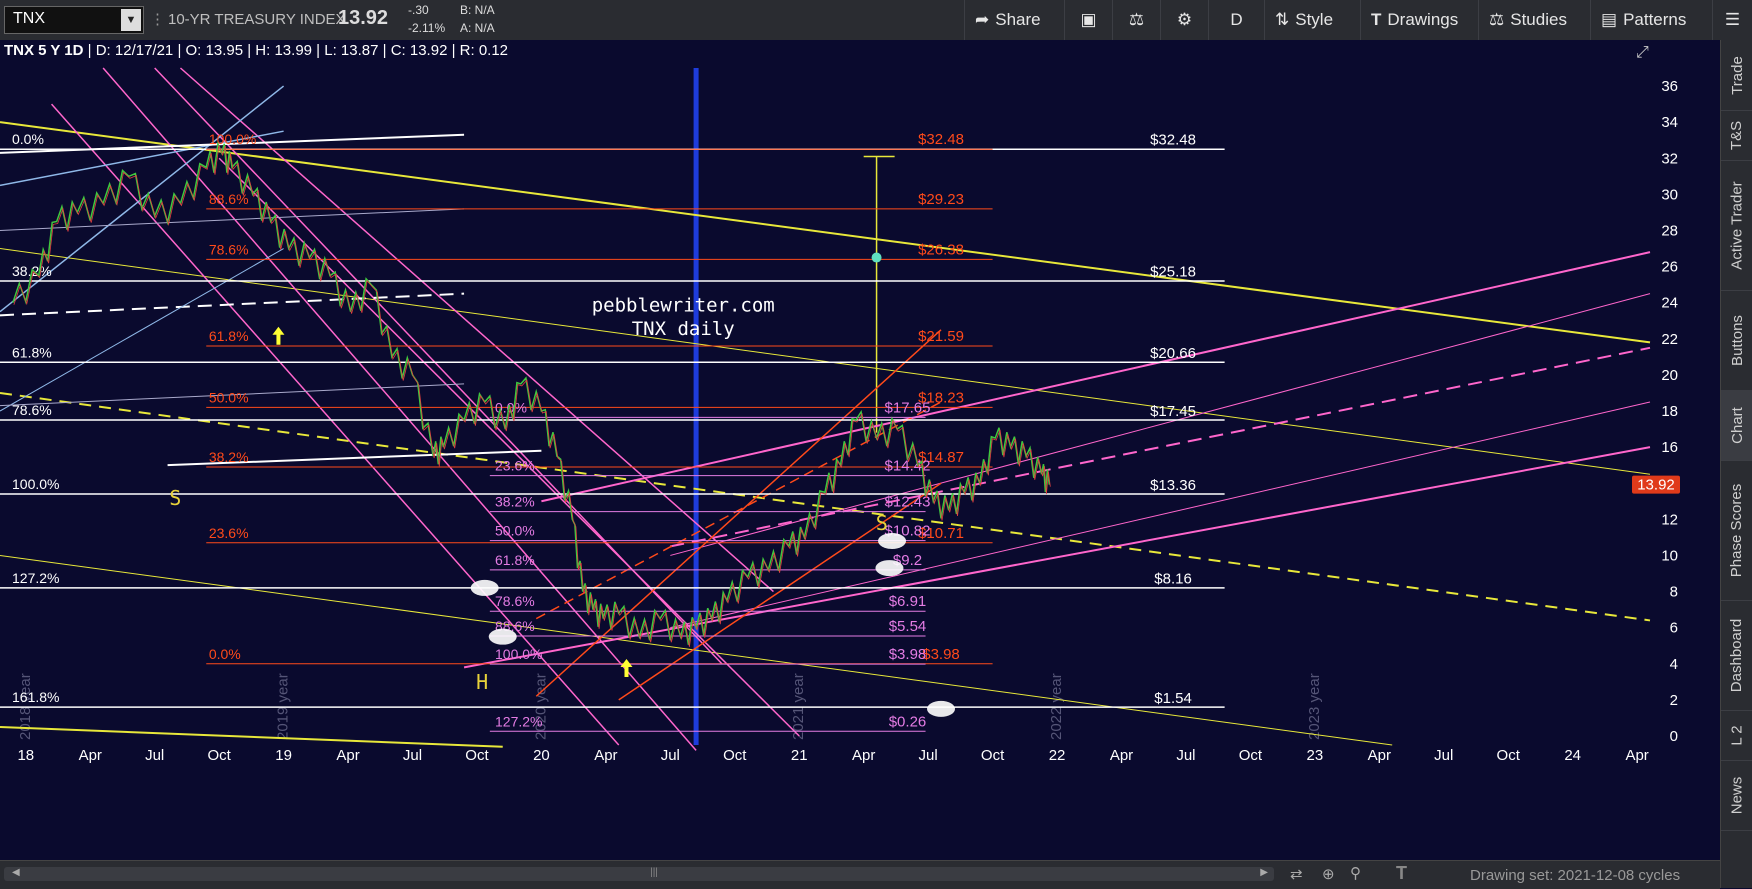 Image resolution: width=1752 pixels, height=889 pixels. I want to click on current-price-label: 13.92, so click(1656, 485).